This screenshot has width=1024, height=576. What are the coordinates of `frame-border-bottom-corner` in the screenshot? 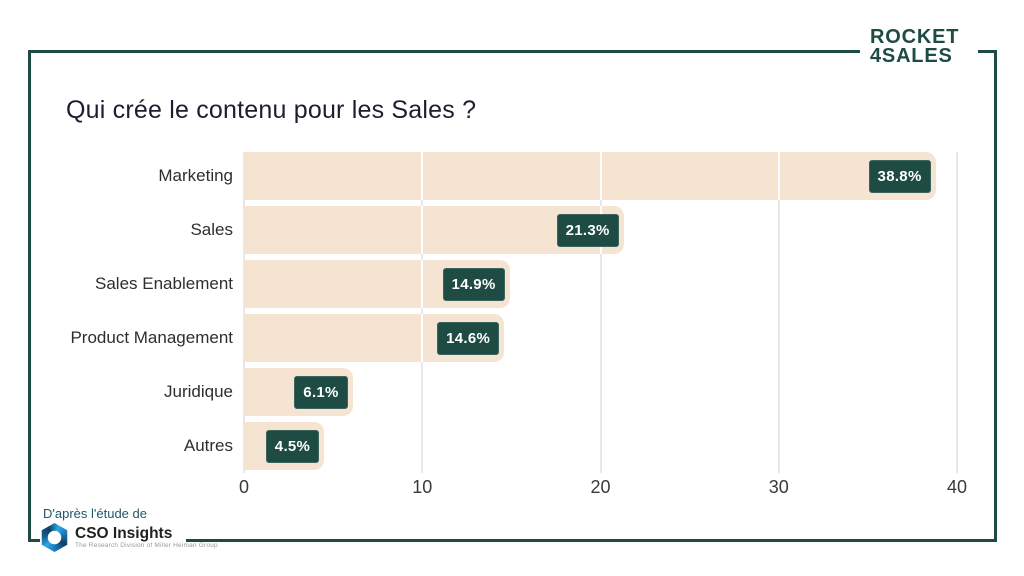 It's located at (34, 540).